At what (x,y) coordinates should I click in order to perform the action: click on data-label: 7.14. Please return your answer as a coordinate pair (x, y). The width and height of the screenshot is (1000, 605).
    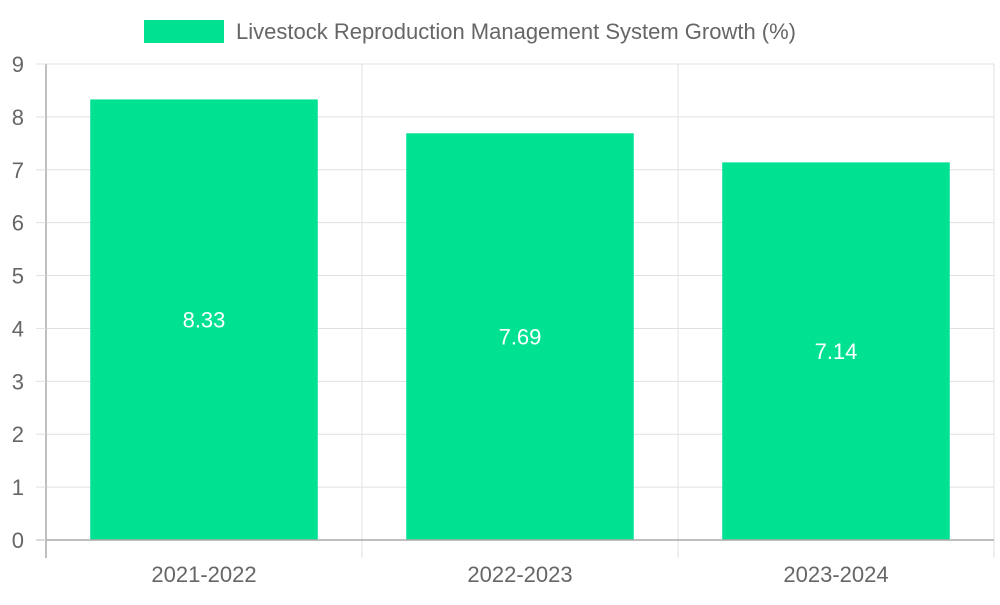
    Looking at the image, I should click on (836, 351).